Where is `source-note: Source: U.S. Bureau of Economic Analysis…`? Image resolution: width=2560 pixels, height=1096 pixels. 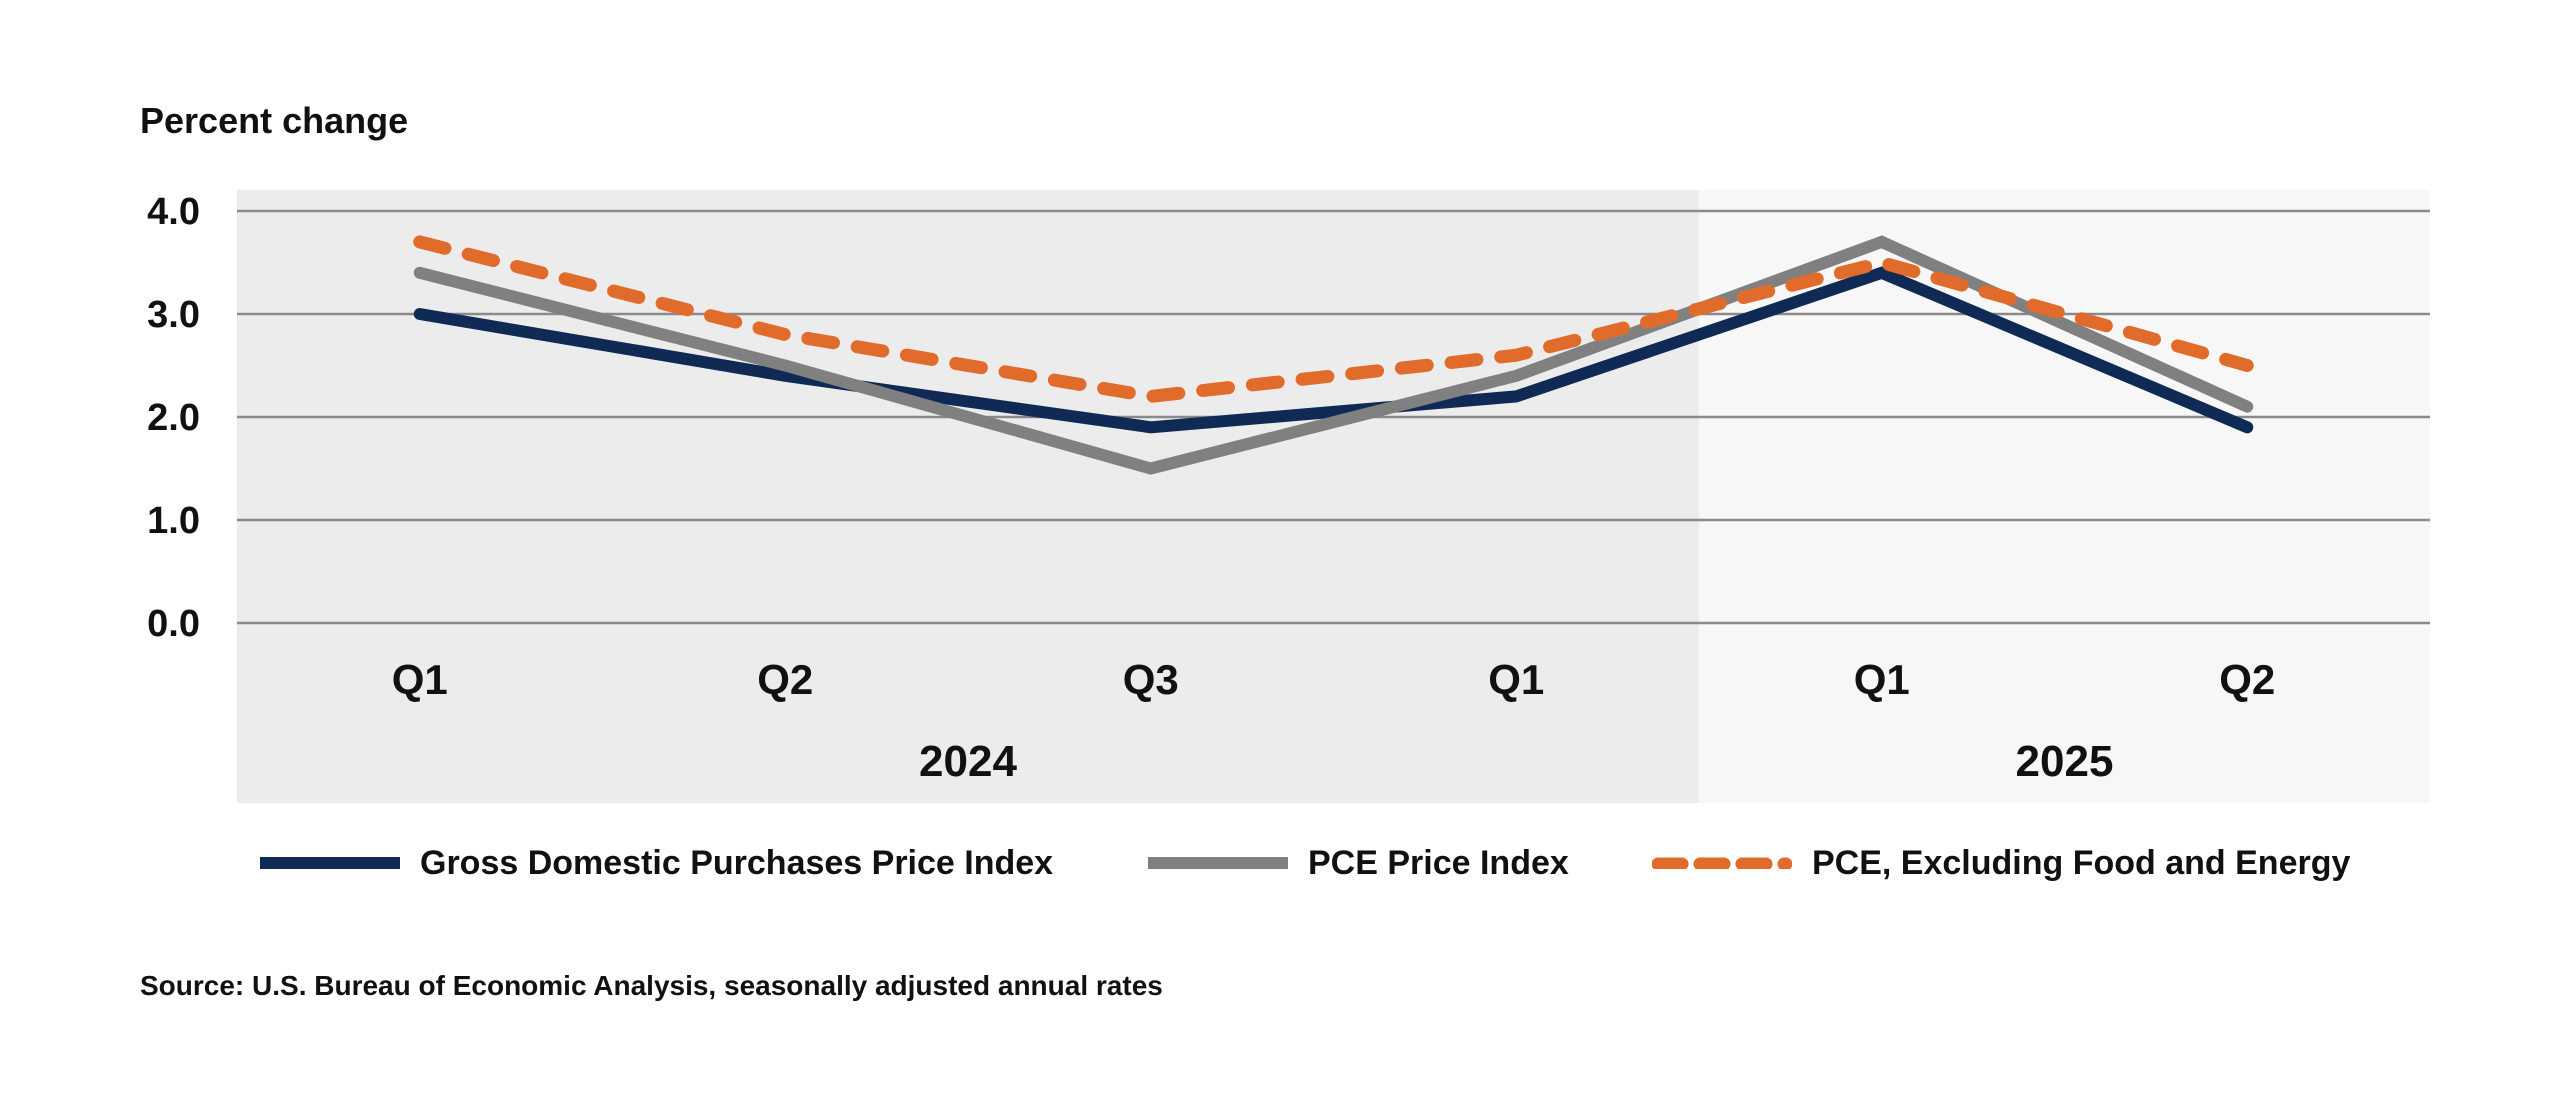
source-note: Source: U.S. Bureau of Economic Analysis… is located at coordinates (651, 985).